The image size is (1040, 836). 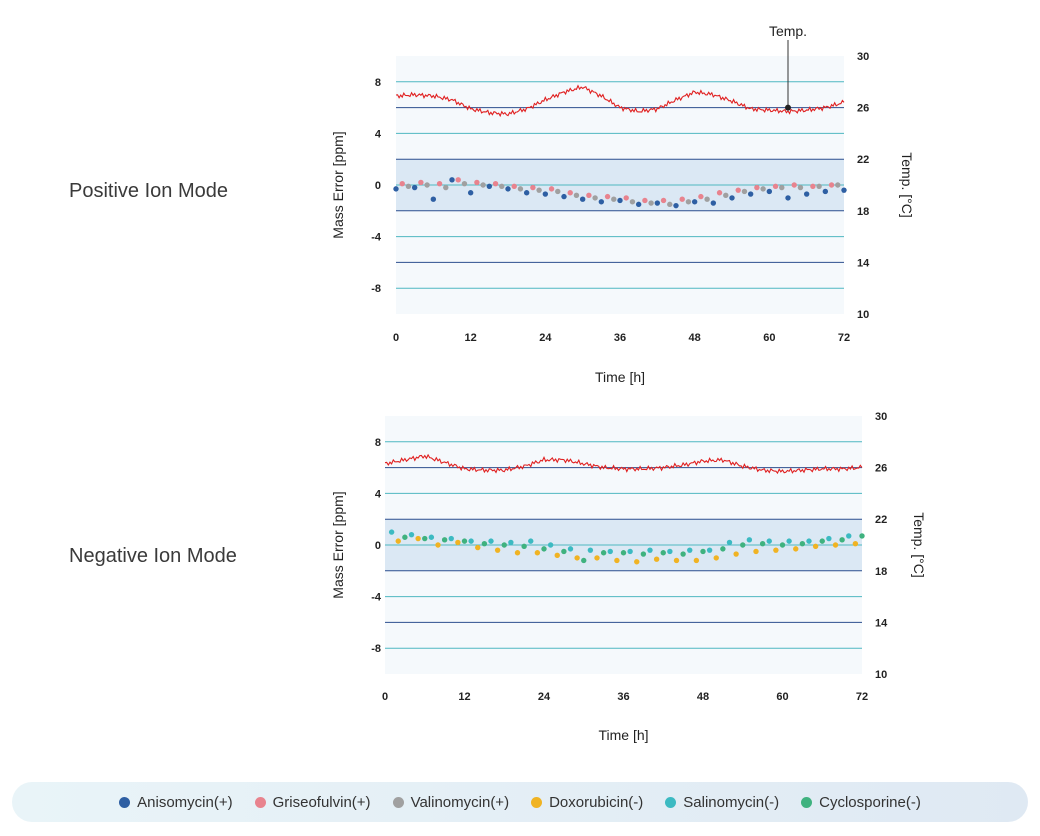 I want to click on negative-mode-label: Negative Ion Mode, so click(x=153, y=556).